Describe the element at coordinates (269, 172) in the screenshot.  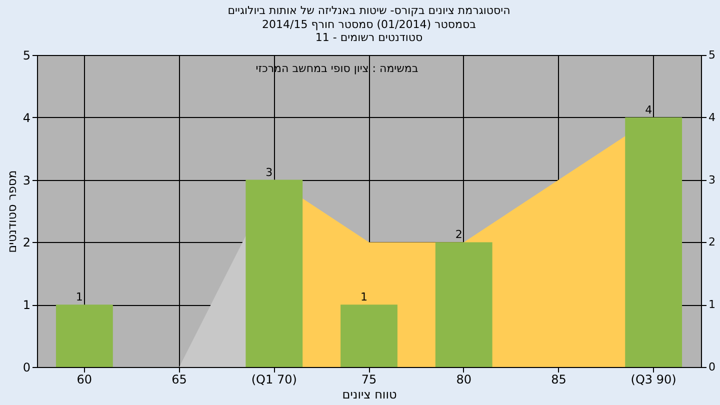
I see `data-label: 3` at that location.